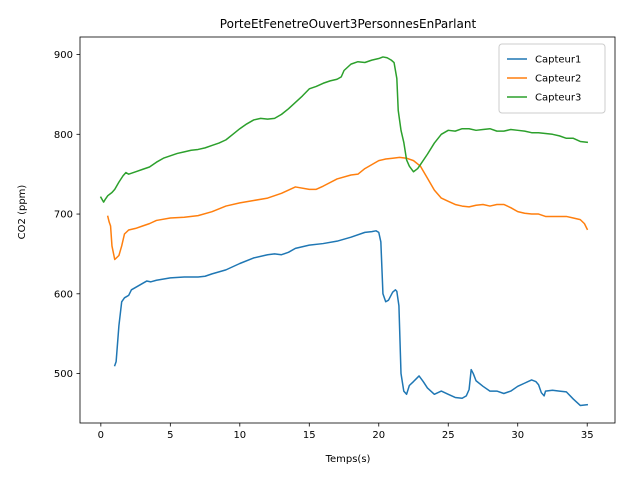 This screenshot has height=480, width=640. I want to click on x-axis-label: Temps(s), so click(348, 459).